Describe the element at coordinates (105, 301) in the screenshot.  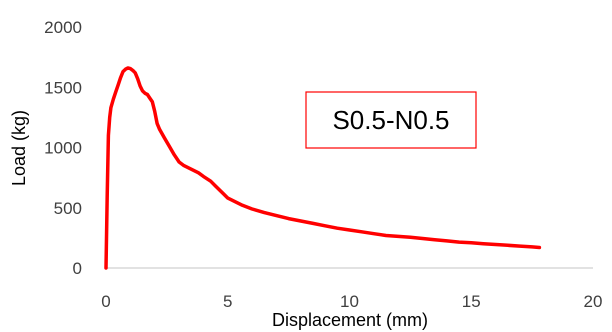
I see `x-tick-label: 0` at that location.